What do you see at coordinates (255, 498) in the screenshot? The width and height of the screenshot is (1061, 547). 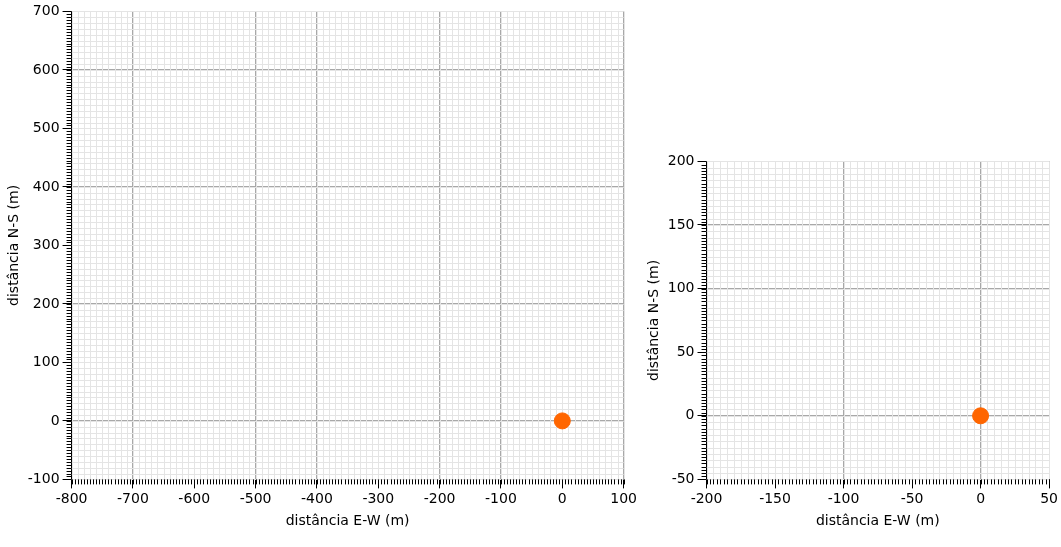 I see `x-tick-label: -500` at bounding box center [255, 498].